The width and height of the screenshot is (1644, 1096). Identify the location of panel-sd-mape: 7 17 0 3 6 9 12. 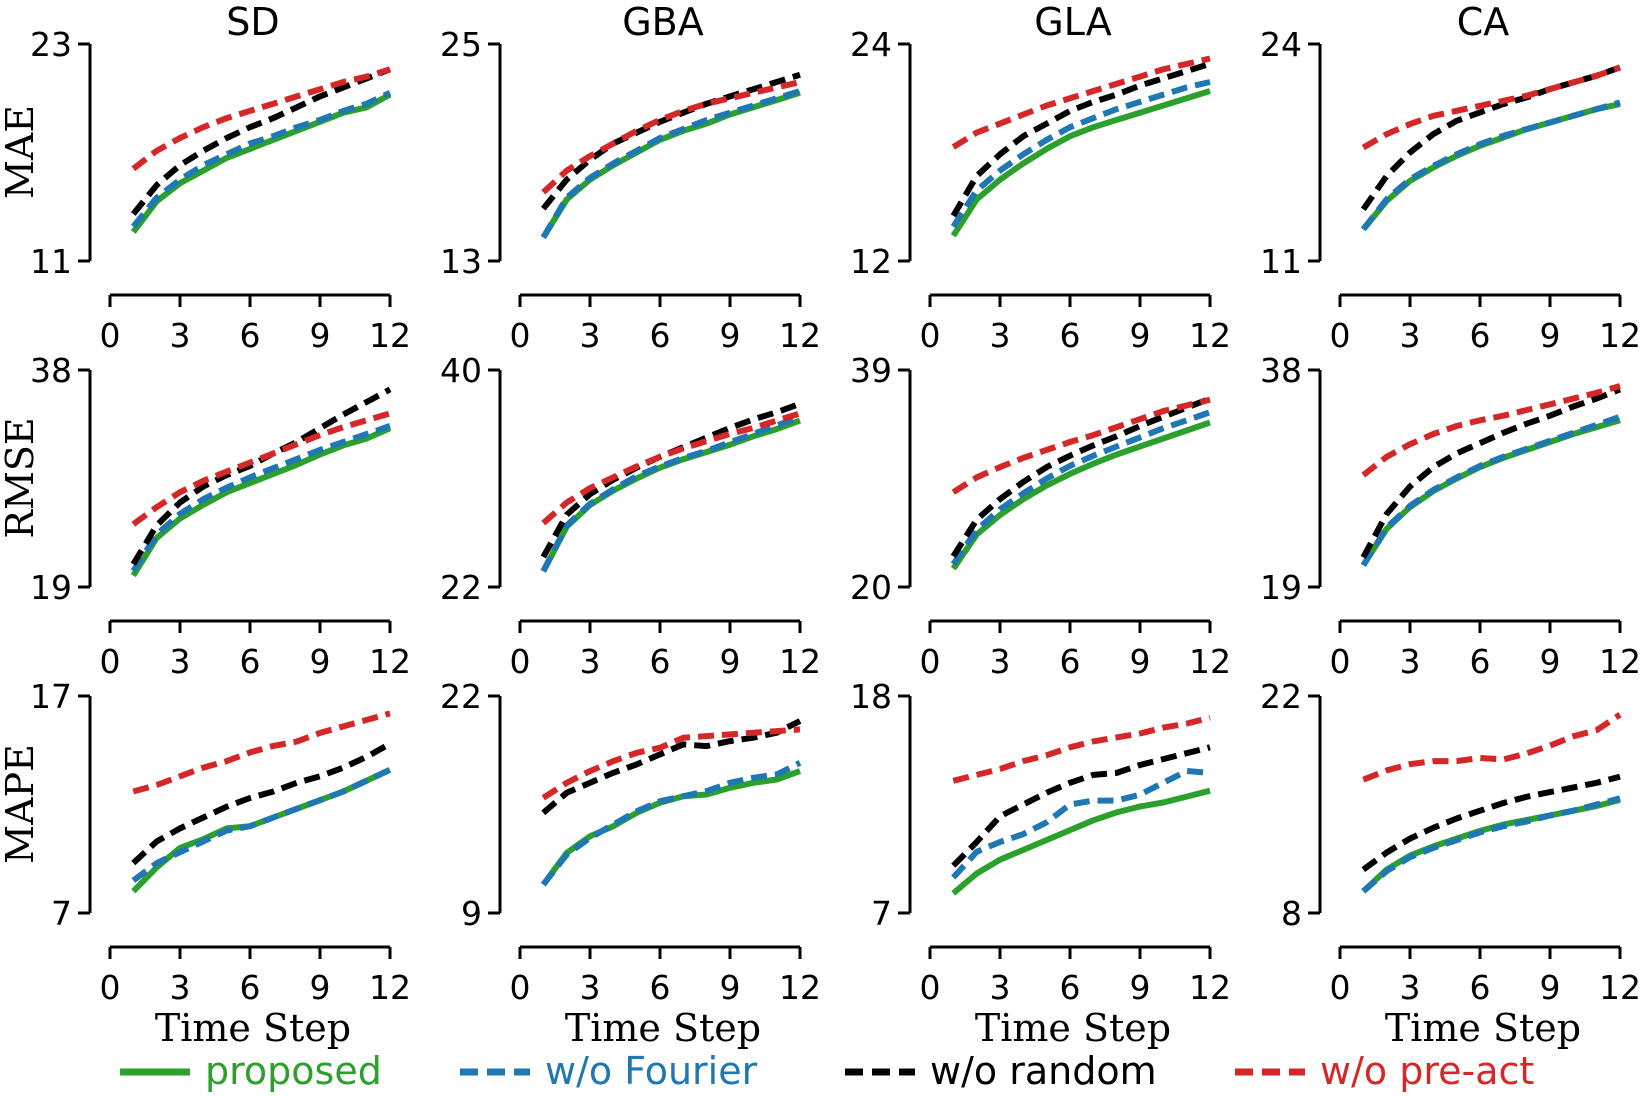
(220, 842).